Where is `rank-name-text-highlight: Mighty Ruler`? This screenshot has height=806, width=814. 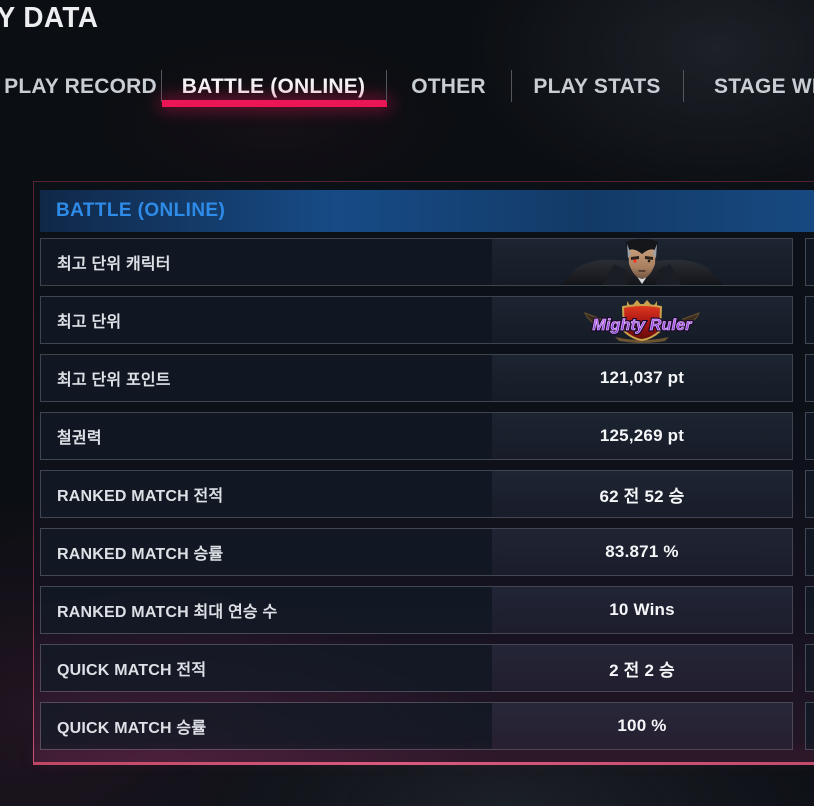
rank-name-text-highlight: Mighty Ruler is located at coordinates (642, 325).